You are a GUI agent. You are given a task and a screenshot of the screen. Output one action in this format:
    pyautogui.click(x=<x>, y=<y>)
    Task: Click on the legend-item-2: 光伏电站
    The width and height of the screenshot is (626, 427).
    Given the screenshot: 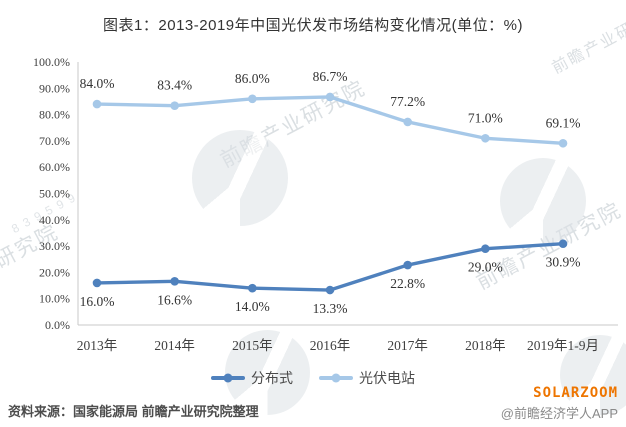 What is the action you would take?
    pyautogui.click(x=367, y=378)
    